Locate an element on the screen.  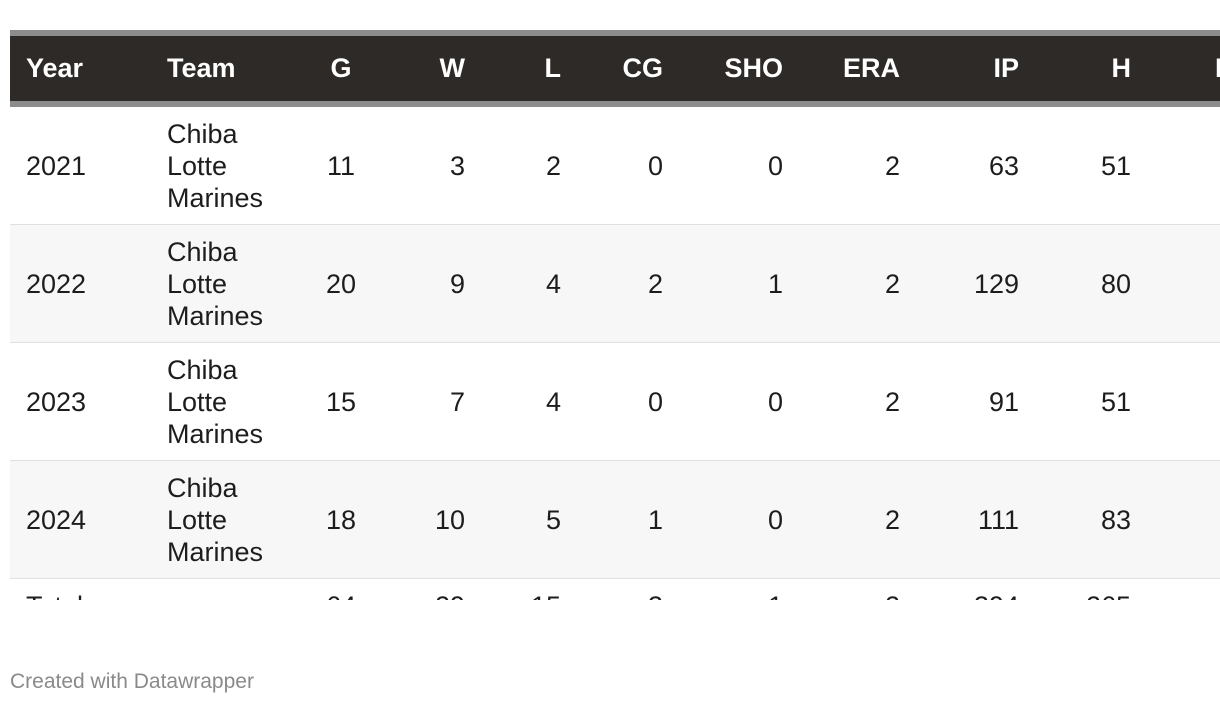
column-header-l: L is located at coordinates (529, 68).